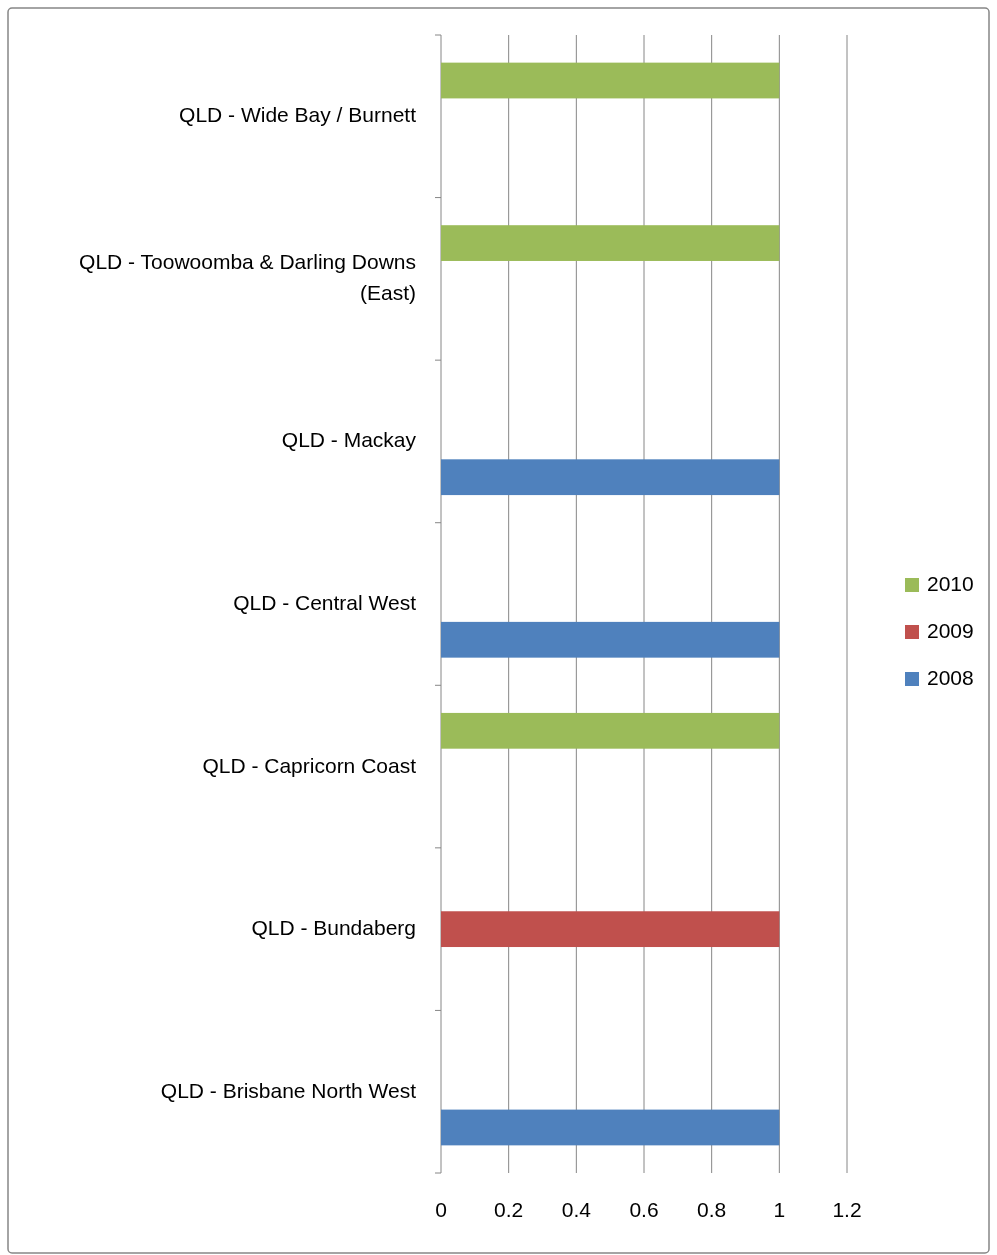  What do you see at coordinates (288, 1090) in the screenshot?
I see `y-tick-label: QLD - Brisbane North West` at bounding box center [288, 1090].